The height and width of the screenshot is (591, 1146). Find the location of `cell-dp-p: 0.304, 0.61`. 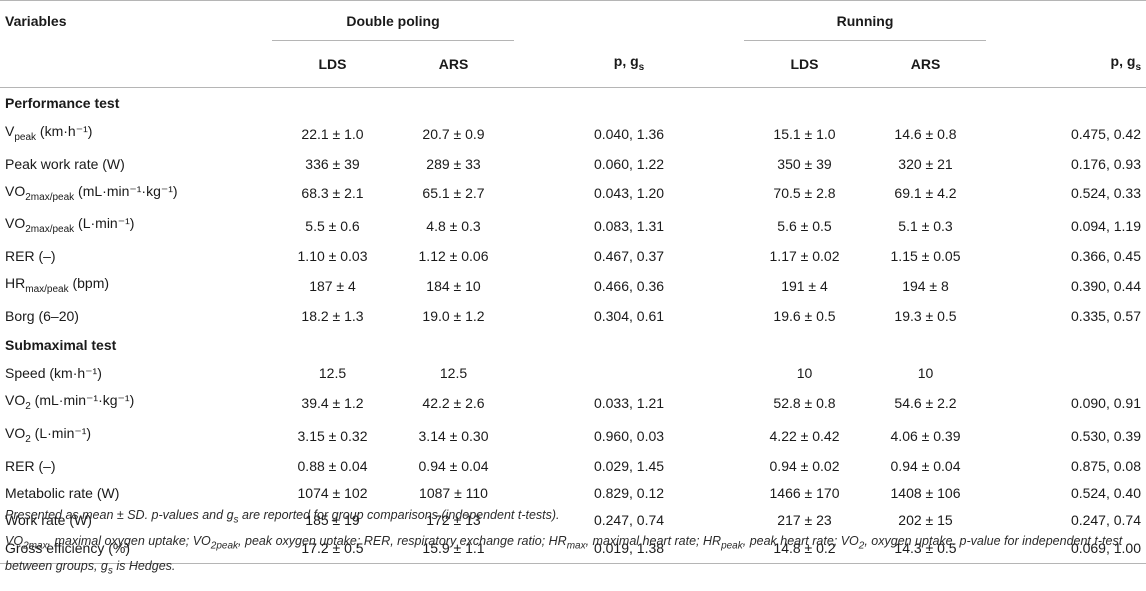

cell-dp-p: 0.304, 0.61 is located at coordinates (629, 315).